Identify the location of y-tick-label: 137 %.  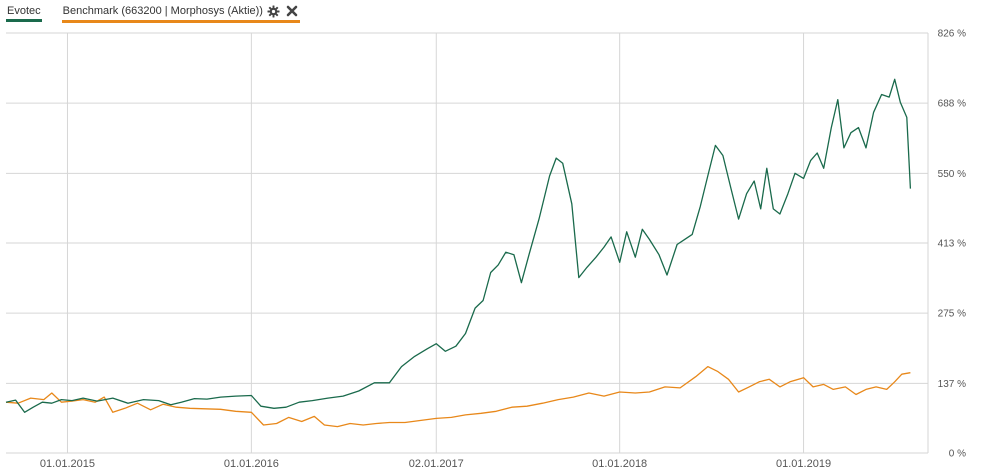
(952, 384).